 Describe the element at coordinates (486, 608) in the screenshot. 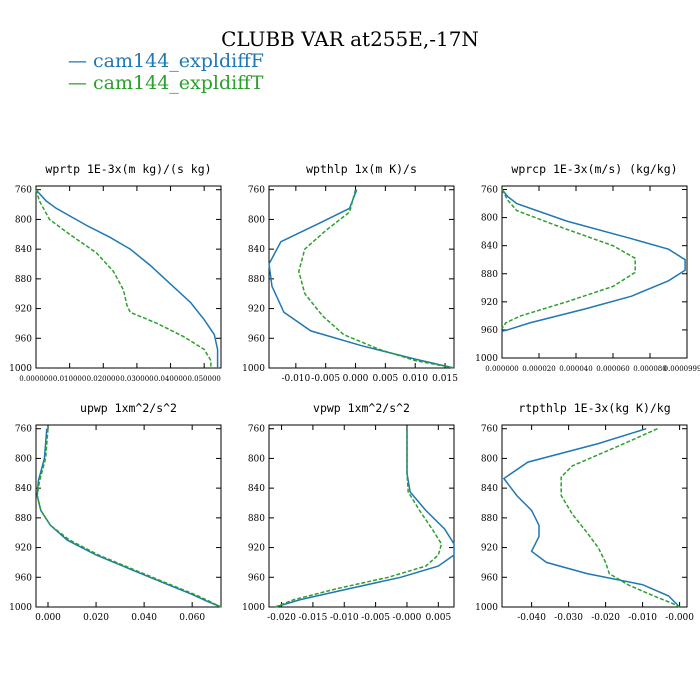

I see `panel-6-ytick-label: 1000` at that location.